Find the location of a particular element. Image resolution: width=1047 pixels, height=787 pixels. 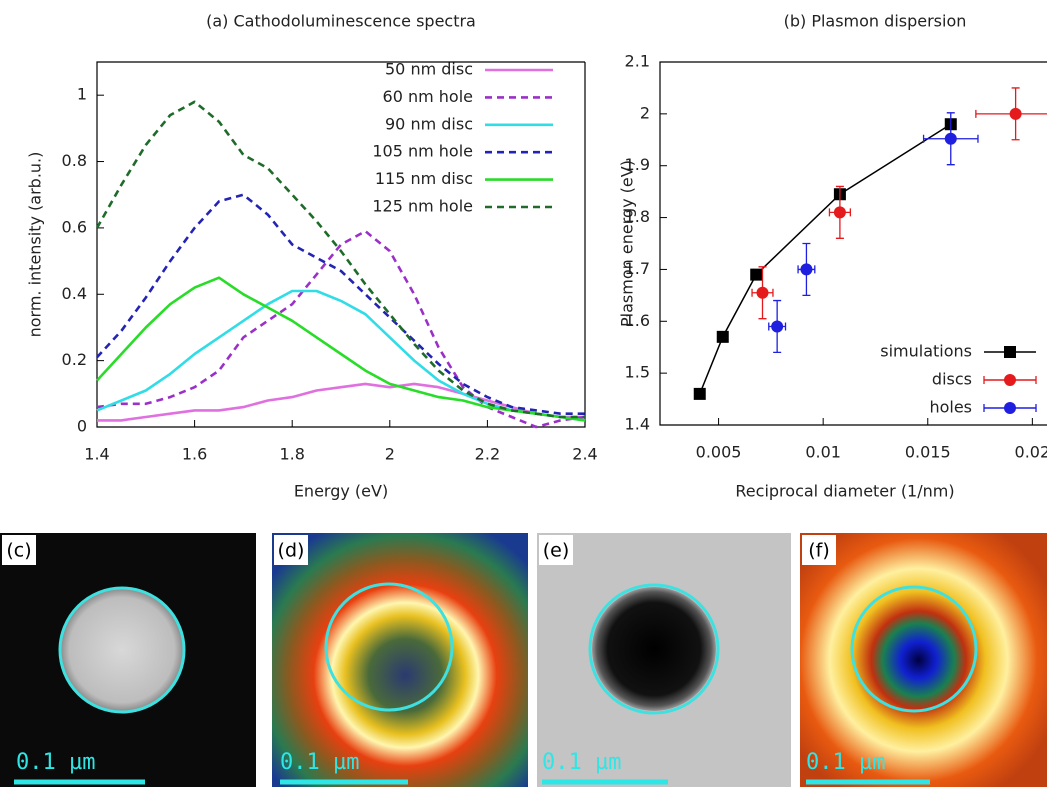

image-panel-c: (c) 0.1 µm is located at coordinates (128, 660).